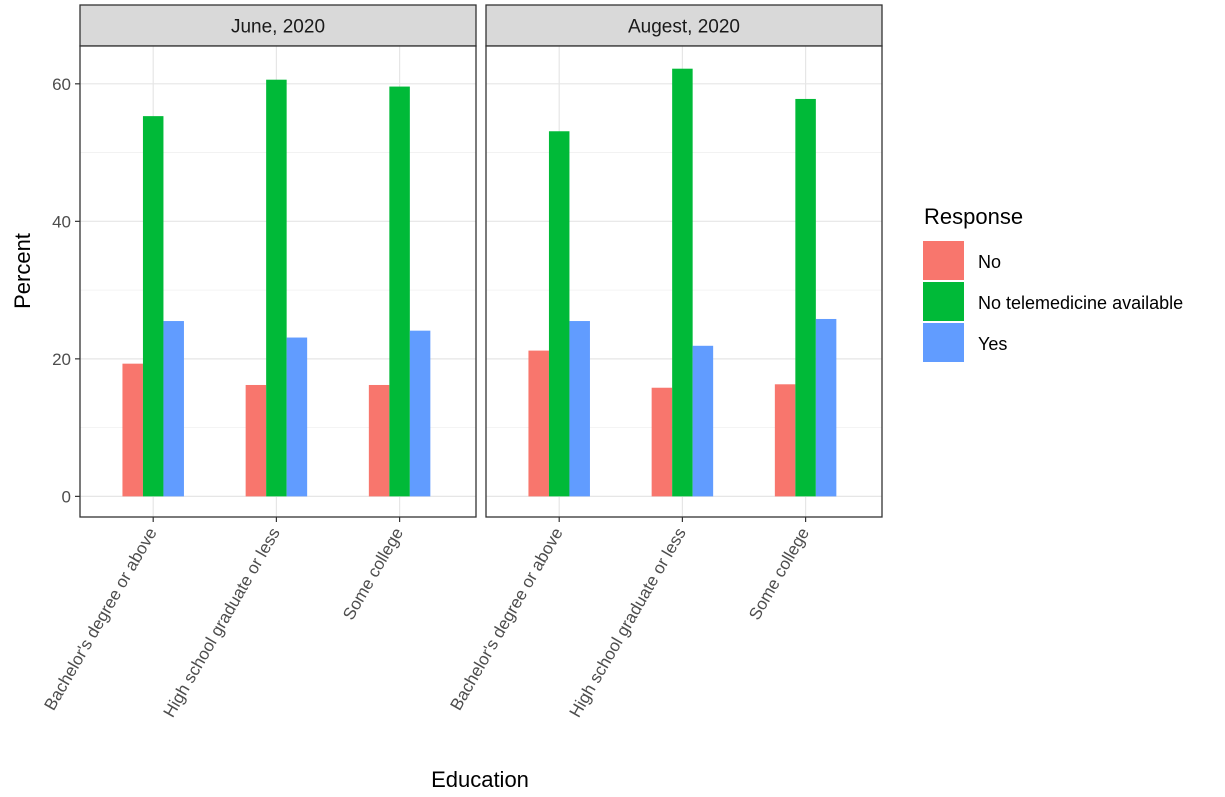  Describe the element at coordinates (1053, 283) in the screenshot. I see `legend: Response No No telemedicine available Yes` at that location.